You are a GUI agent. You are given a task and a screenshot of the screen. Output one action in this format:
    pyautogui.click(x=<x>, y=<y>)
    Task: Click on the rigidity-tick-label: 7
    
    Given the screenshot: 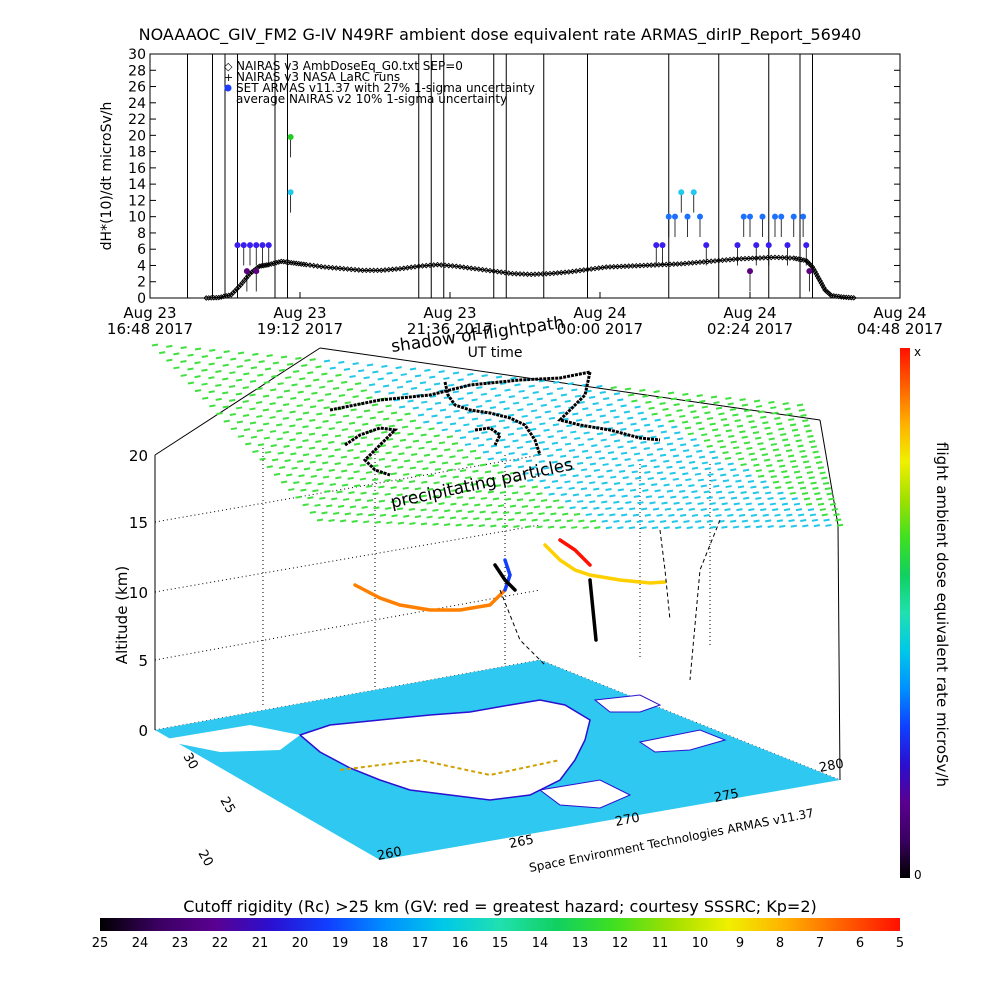 What is the action you would take?
    pyautogui.click(x=820, y=943)
    